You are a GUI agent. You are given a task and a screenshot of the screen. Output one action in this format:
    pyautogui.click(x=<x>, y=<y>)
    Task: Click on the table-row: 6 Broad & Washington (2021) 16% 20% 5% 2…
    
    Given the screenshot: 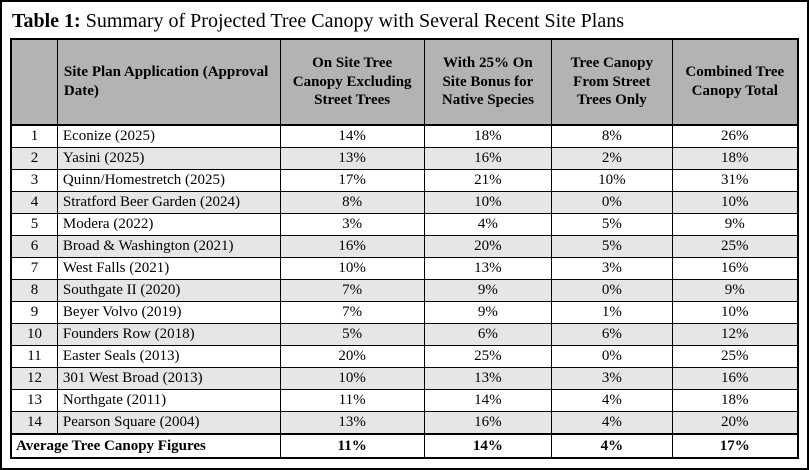 What is the action you would take?
    pyautogui.click(x=404, y=246)
    